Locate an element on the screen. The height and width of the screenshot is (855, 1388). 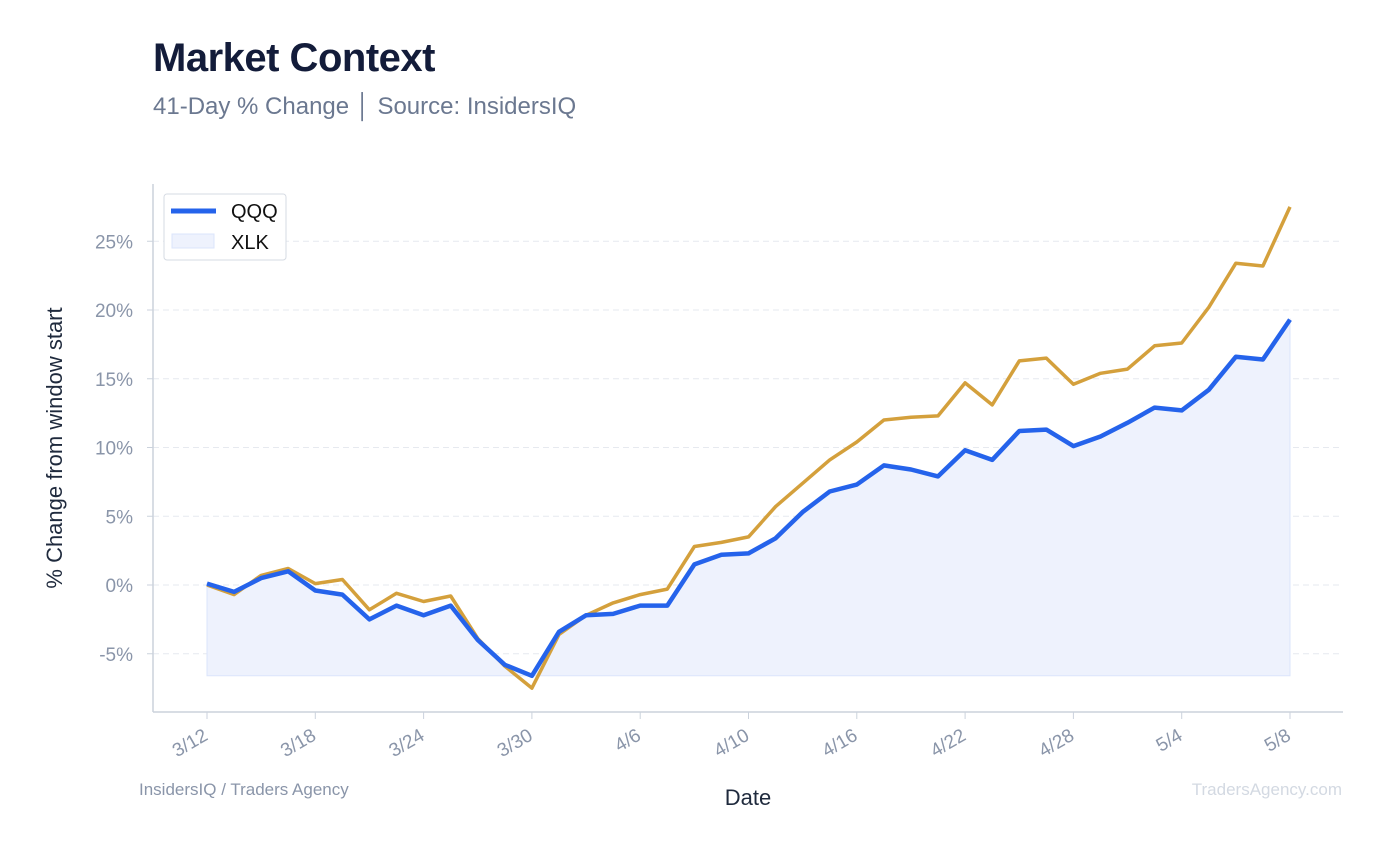
x-tick-label: 4/28 is located at coordinates (1056, 743).